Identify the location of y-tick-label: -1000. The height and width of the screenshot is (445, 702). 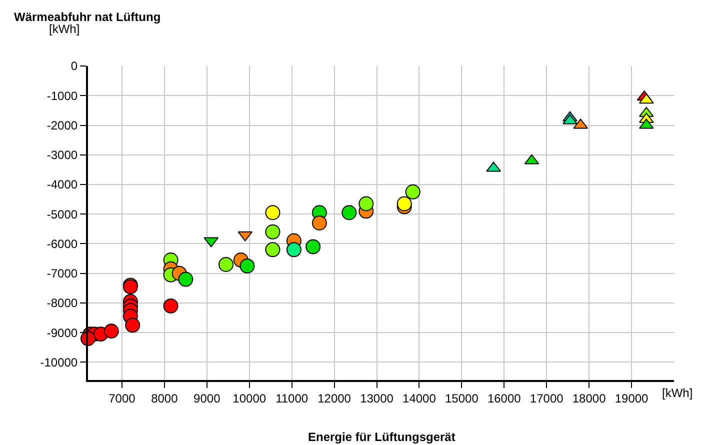
(62, 95).